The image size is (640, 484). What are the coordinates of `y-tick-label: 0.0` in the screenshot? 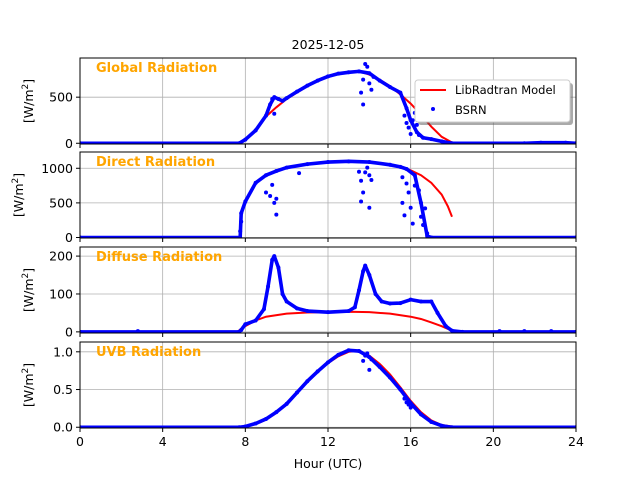 It's located at (63, 427).